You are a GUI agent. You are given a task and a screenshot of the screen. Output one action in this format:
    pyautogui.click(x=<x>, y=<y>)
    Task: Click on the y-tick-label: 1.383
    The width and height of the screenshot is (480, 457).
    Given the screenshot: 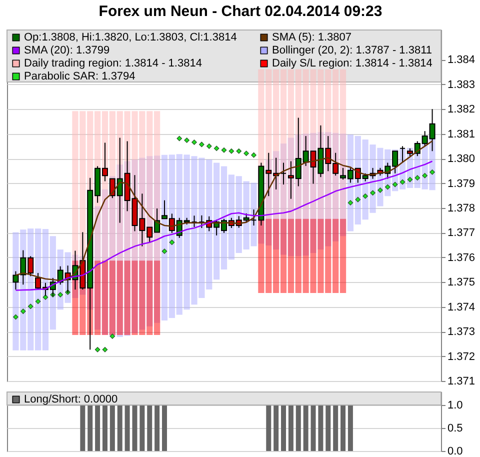 What is the action you would take?
    pyautogui.click(x=462, y=84)
    